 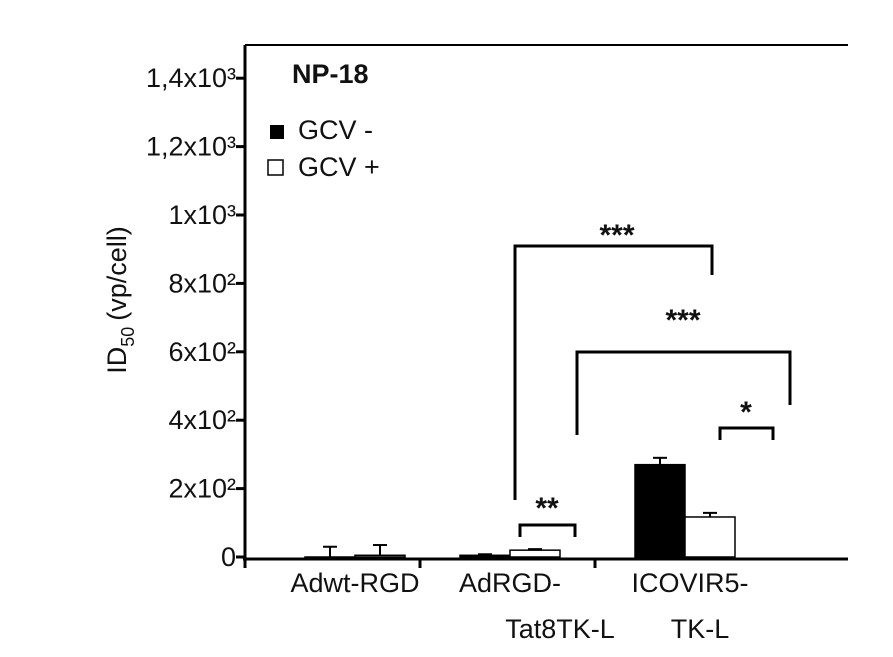 I want to click on y-axis-label: ID50 (vp/cell), so click(x=120, y=300).